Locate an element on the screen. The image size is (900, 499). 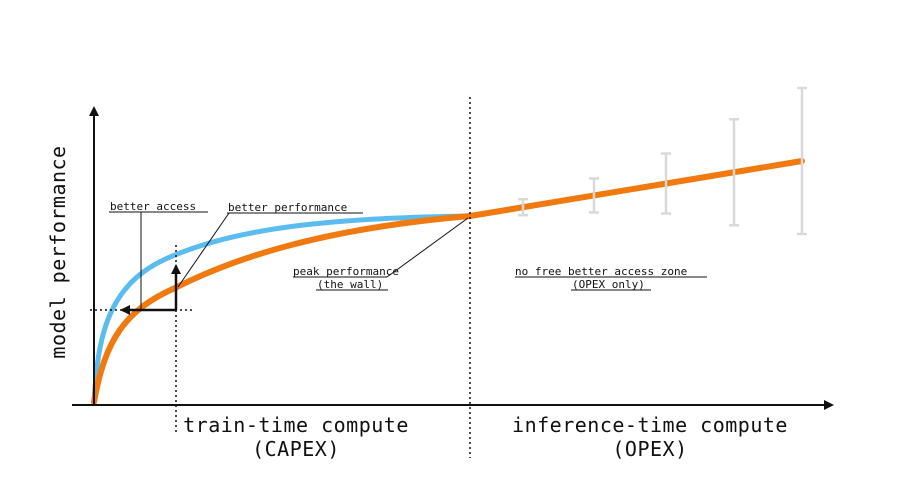
capex-label: (CAPEX) is located at coordinates (296, 449).